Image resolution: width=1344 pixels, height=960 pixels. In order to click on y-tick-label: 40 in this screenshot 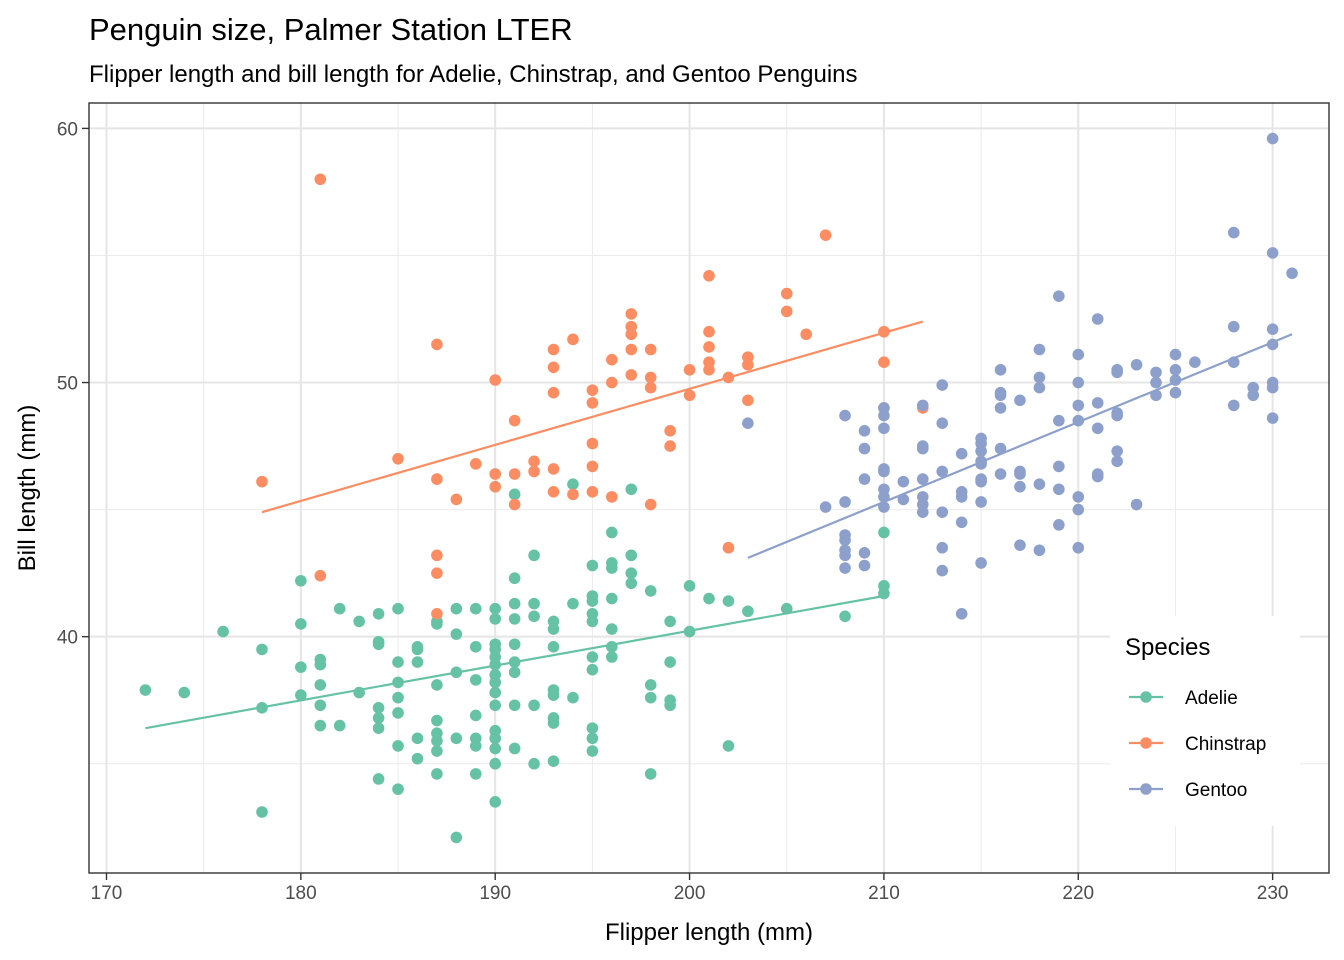, I will do `click(67, 638)`.